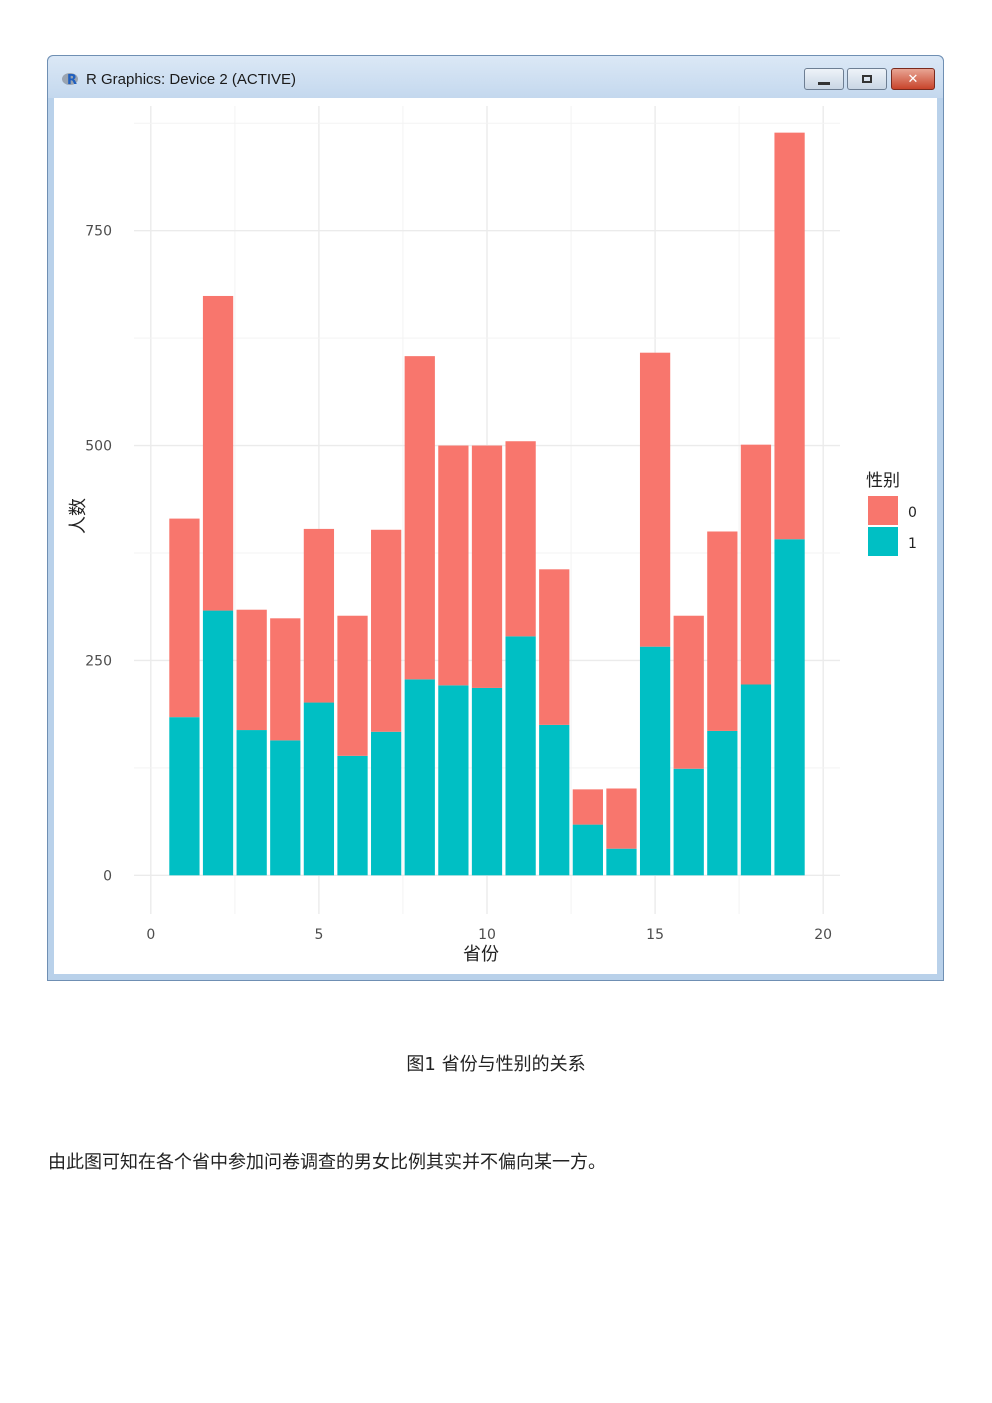  I want to click on figure-caption: 图1 省份与性别的关系, so click(496, 1064).